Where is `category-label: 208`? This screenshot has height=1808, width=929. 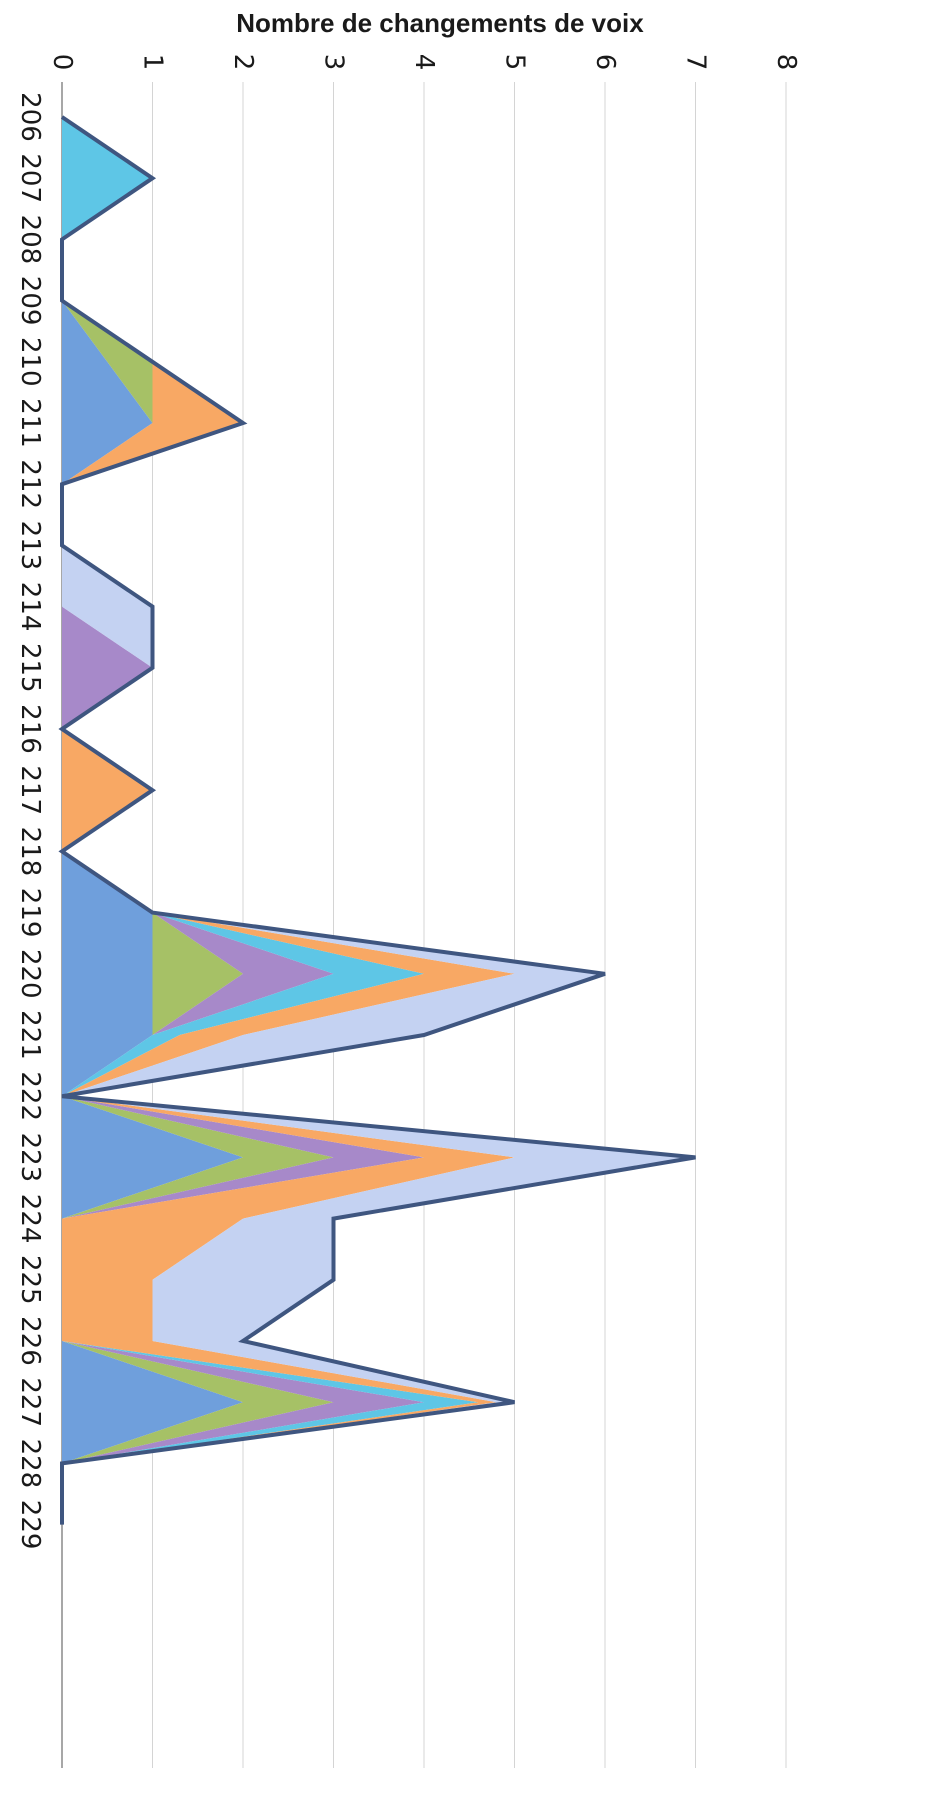 category-label: 208 is located at coordinates (30, 240).